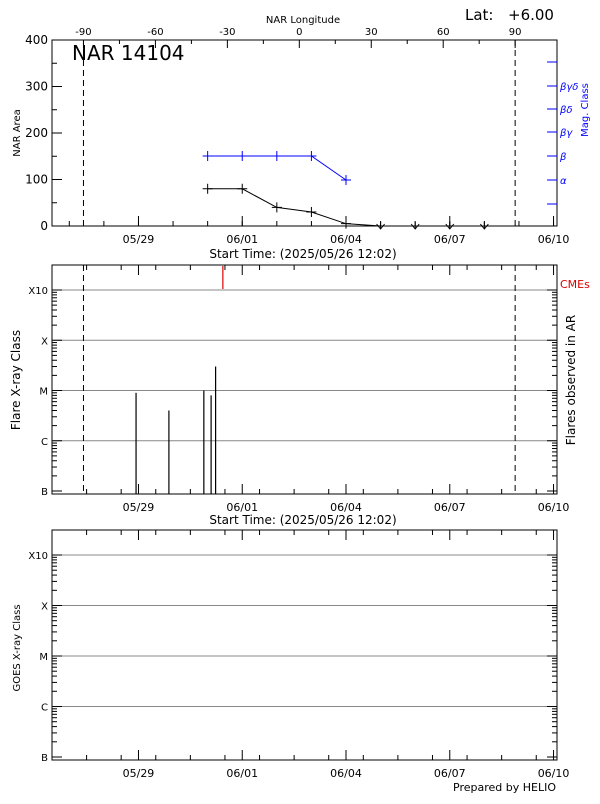 The image size is (600, 804). I want to click on panel1-xtick-label: 06/01, so click(242, 239).